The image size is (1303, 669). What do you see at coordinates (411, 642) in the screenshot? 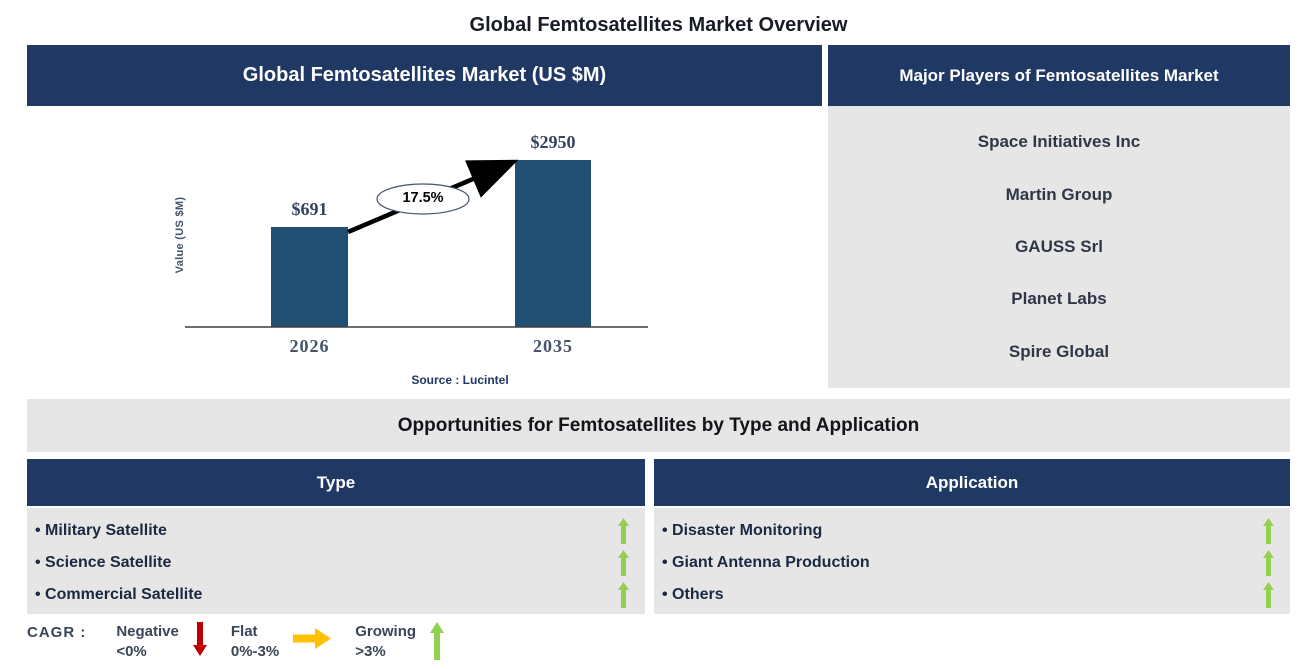
I see `legend-item-growing: Growing >3%` at bounding box center [411, 642].